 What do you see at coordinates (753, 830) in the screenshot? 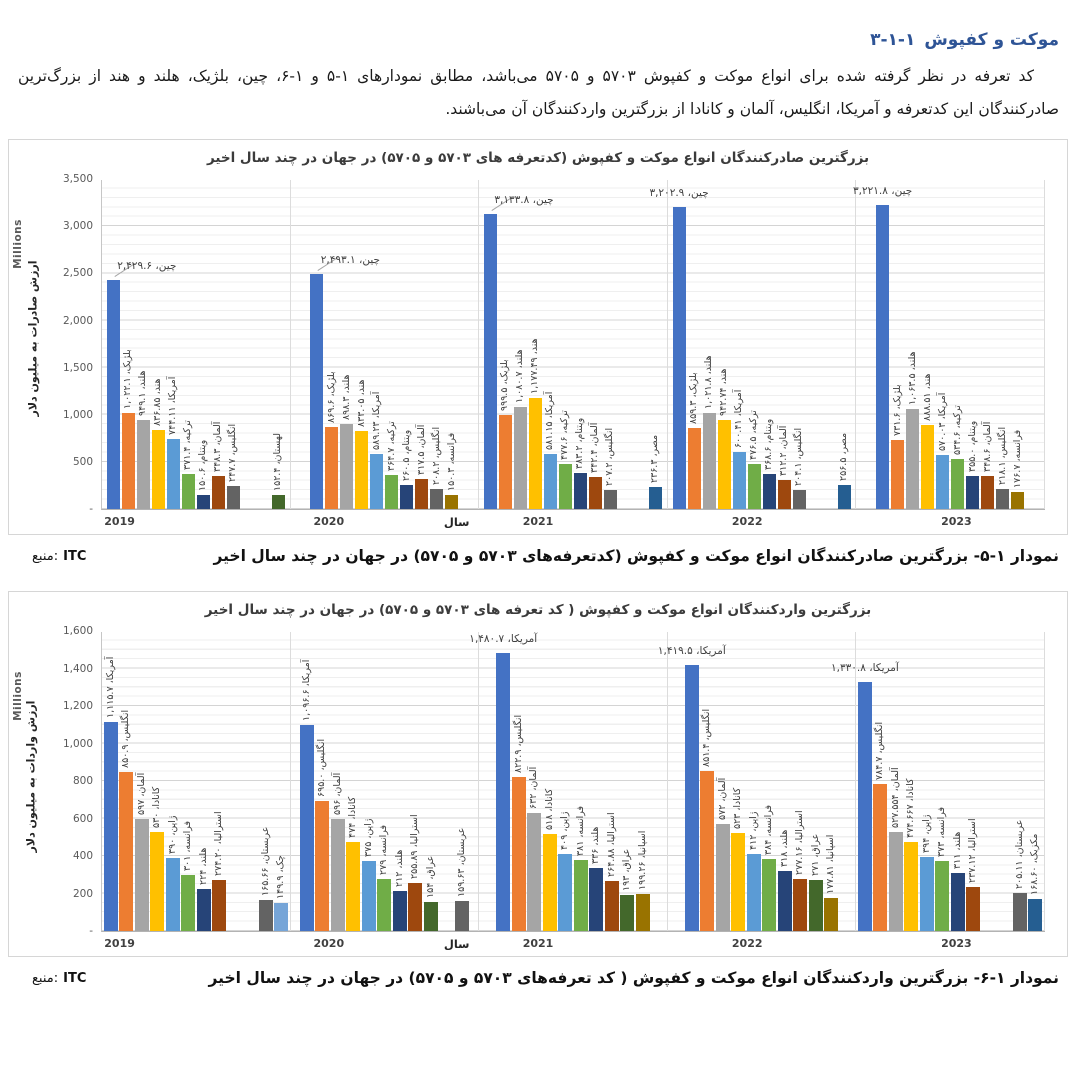
I see `bar-value-label: ژاپن، ۴۱۲` at bounding box center [753, 830].